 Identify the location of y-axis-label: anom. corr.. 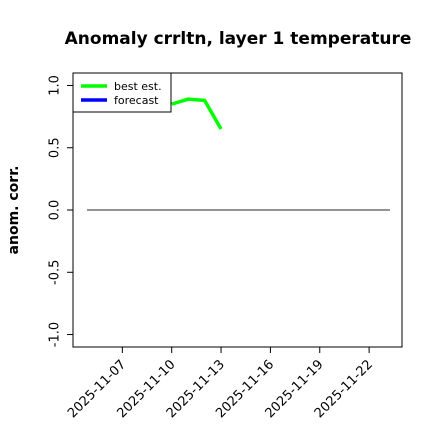
(14, 210).